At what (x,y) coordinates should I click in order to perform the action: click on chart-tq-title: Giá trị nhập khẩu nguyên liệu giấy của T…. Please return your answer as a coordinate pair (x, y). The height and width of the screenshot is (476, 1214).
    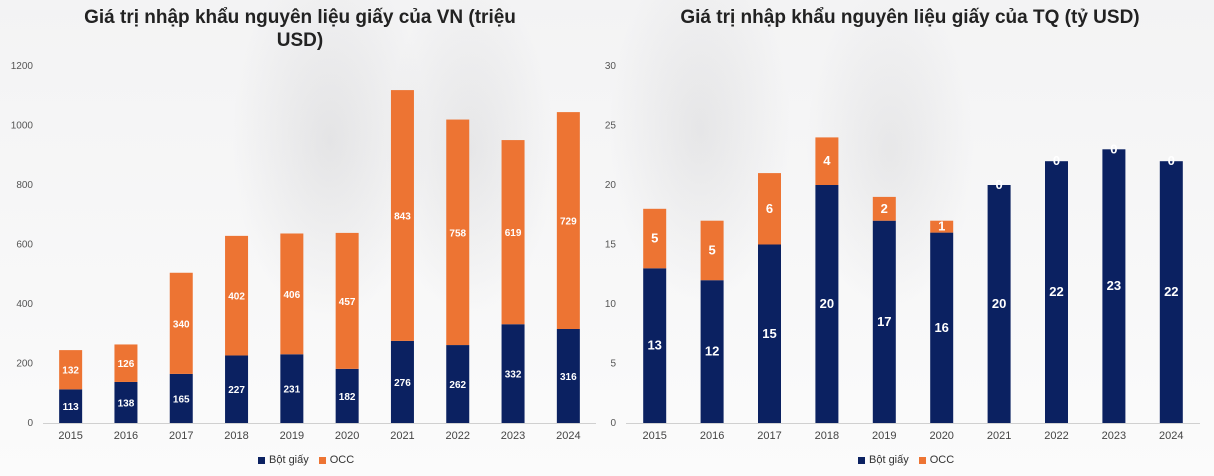
    Looking at the image, I should click on (910, 17).